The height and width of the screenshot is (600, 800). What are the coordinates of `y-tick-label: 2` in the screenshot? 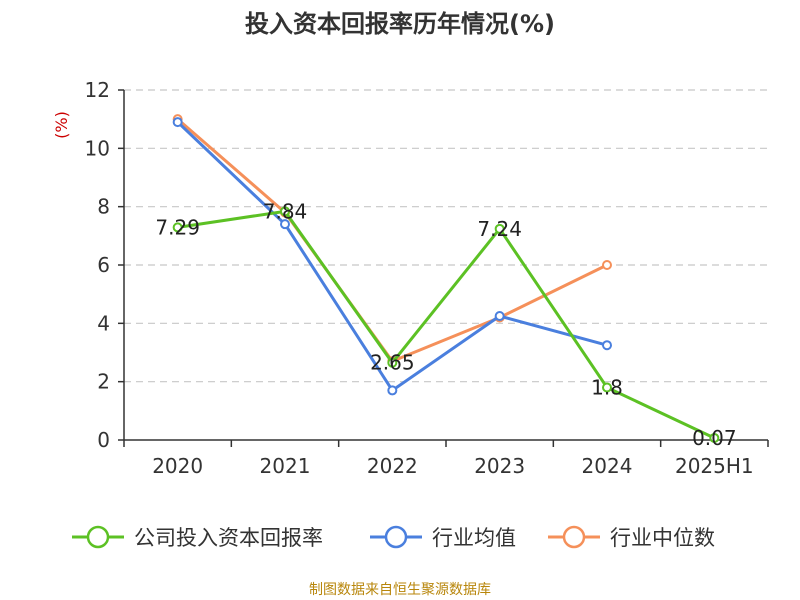 It's located at (103, 382).